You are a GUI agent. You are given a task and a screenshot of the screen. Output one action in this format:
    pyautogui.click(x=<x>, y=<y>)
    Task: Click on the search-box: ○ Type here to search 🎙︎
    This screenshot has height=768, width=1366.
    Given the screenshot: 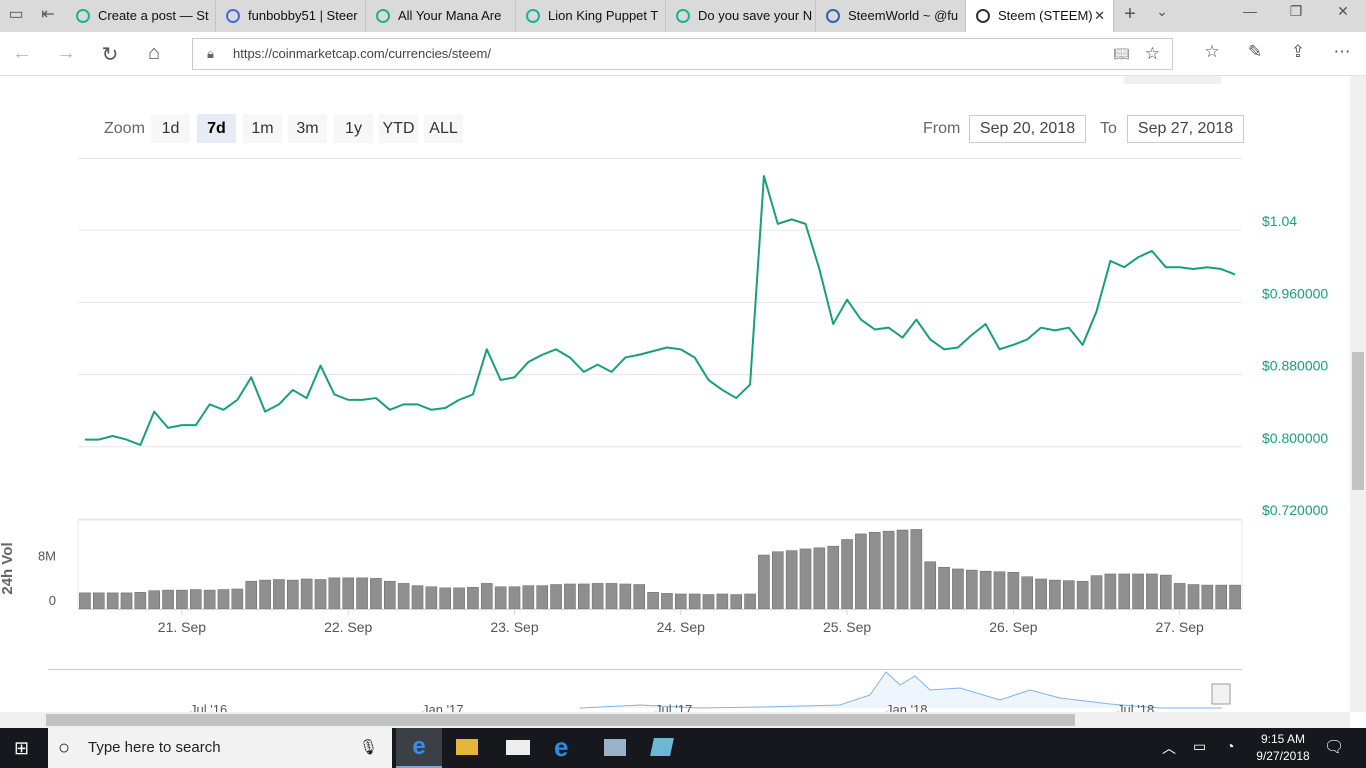 What is the action you would take?
    pyautogui.click(x=220, y=748)
    